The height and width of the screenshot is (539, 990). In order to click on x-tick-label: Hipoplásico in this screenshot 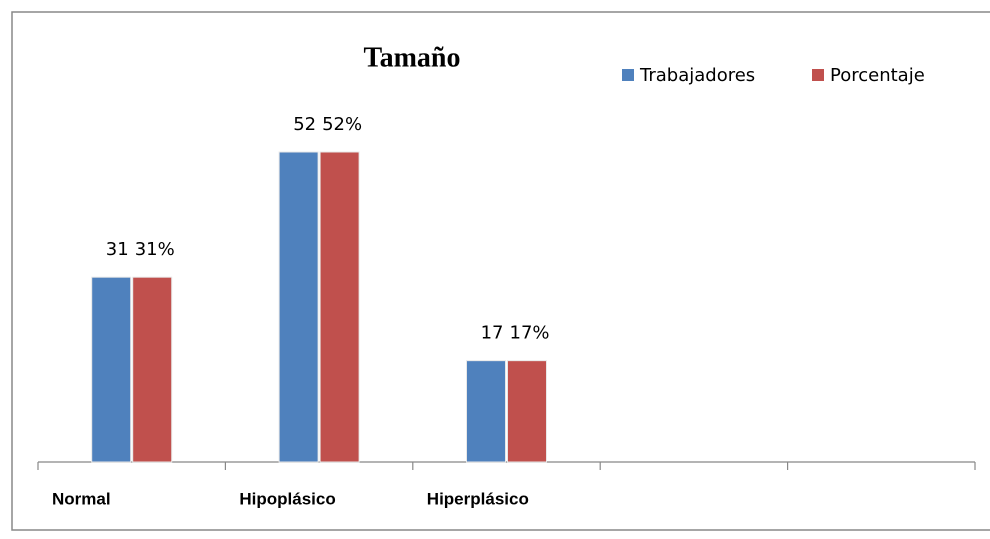, I will do `click(287, 498)`.